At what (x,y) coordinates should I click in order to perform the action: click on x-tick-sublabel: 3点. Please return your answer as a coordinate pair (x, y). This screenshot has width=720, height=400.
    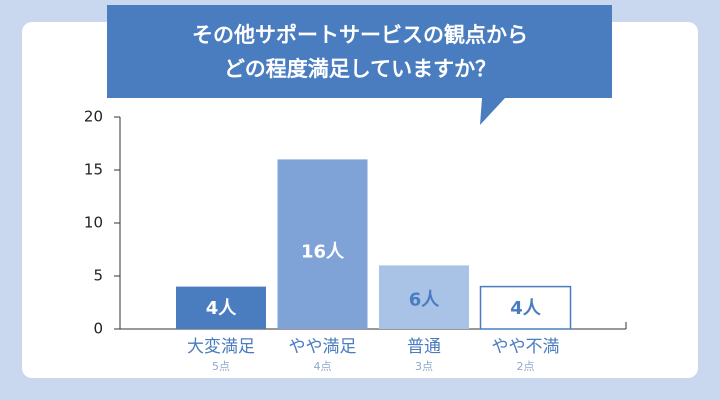
    Looking at the image, I should click on (424, 366).